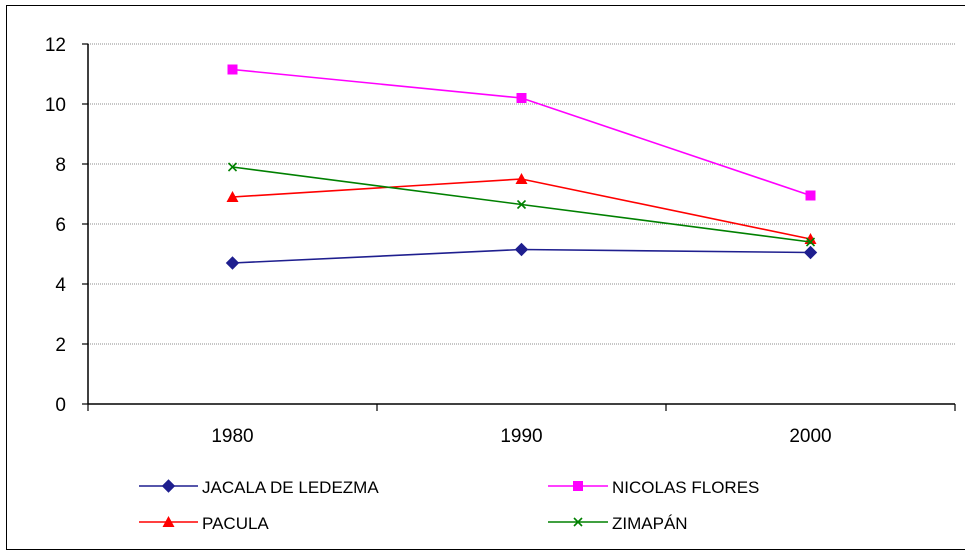 The width and height of the screenshot is (965, 550). I want to click on y-tick-label: 8, so click(60, 165).